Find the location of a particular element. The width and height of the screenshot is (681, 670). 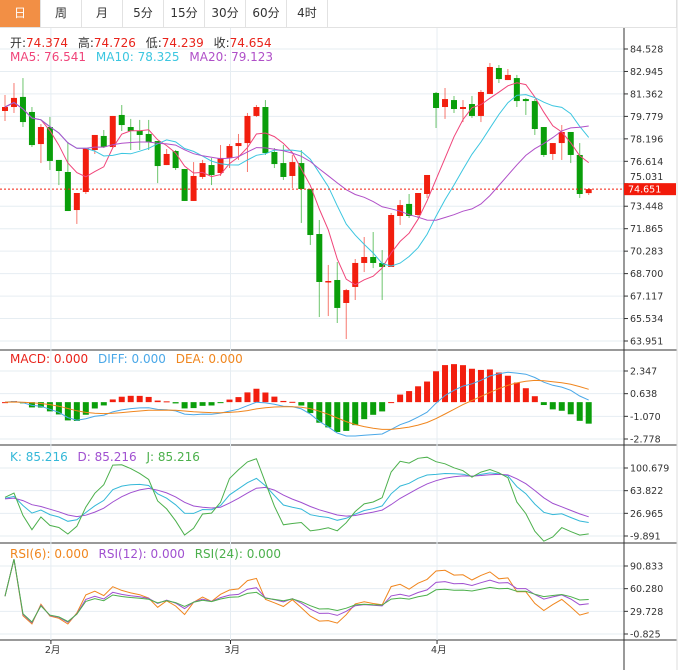

high-label: 高: is located at coordinates (85, 43).